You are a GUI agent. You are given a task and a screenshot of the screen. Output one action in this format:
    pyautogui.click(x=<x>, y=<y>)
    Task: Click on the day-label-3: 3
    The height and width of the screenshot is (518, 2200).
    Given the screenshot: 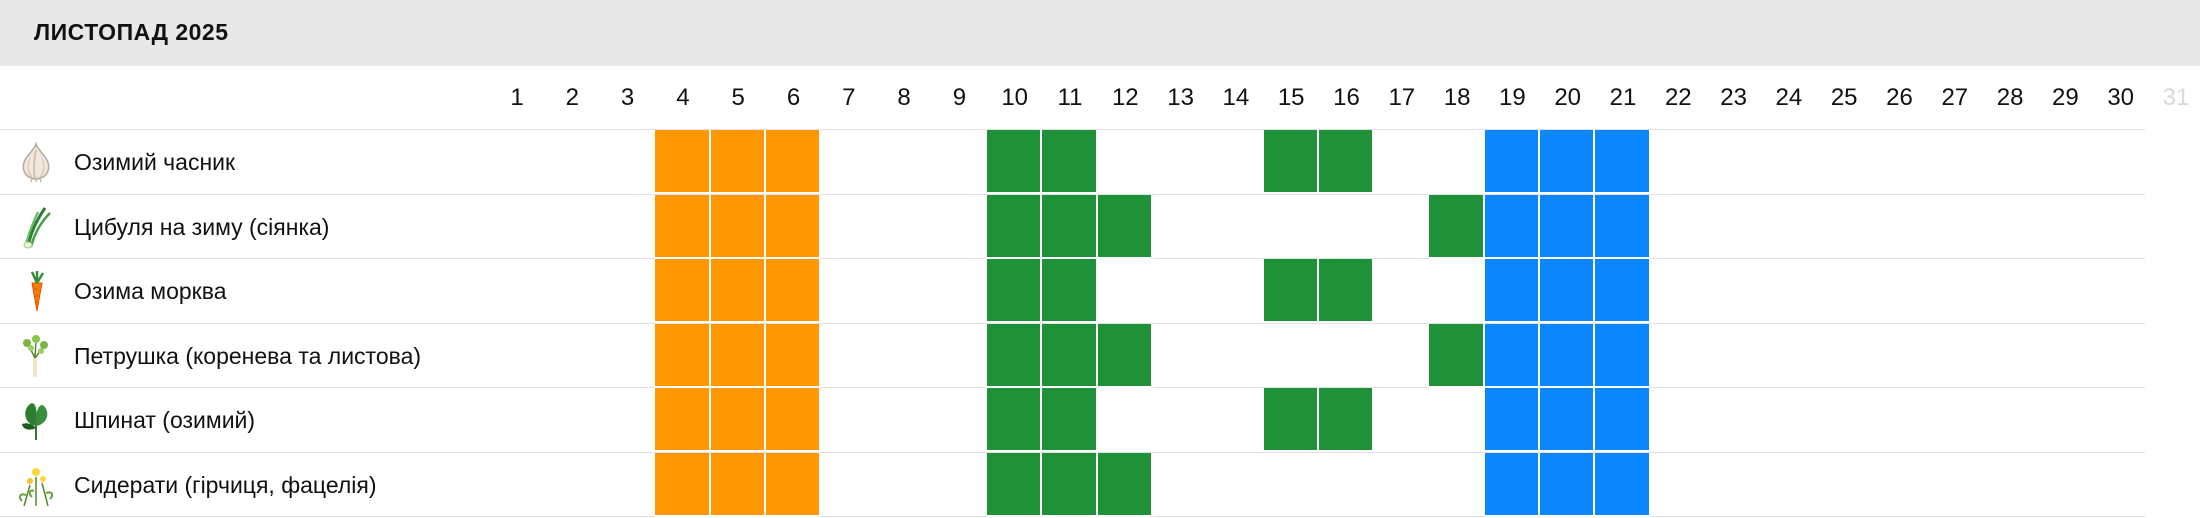 What is the action you would take?
    pyautogui.click(x=627, y=97)
    